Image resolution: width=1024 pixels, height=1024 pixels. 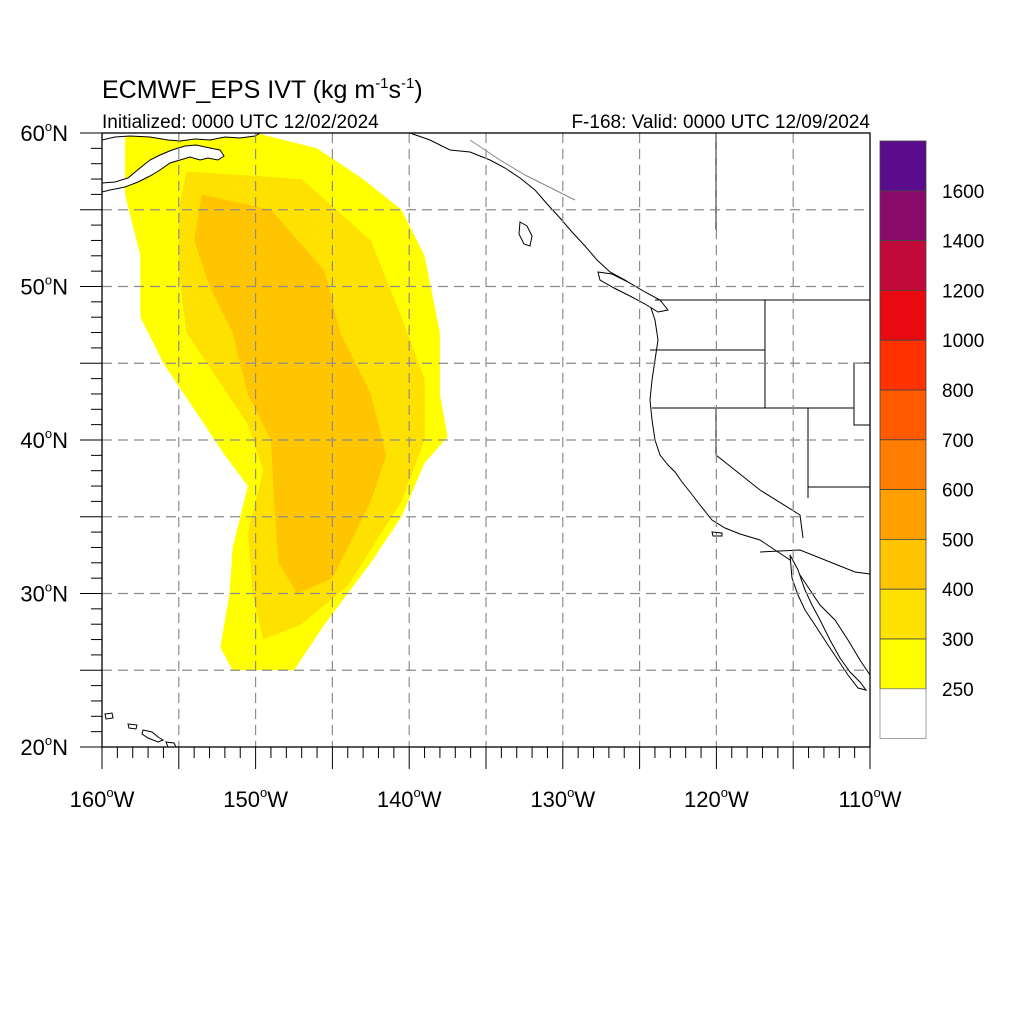 What do you see at coordinates (958, 540) in the screenshot?
I see `colorbar-label: 500` at bounding box center [958, 540].